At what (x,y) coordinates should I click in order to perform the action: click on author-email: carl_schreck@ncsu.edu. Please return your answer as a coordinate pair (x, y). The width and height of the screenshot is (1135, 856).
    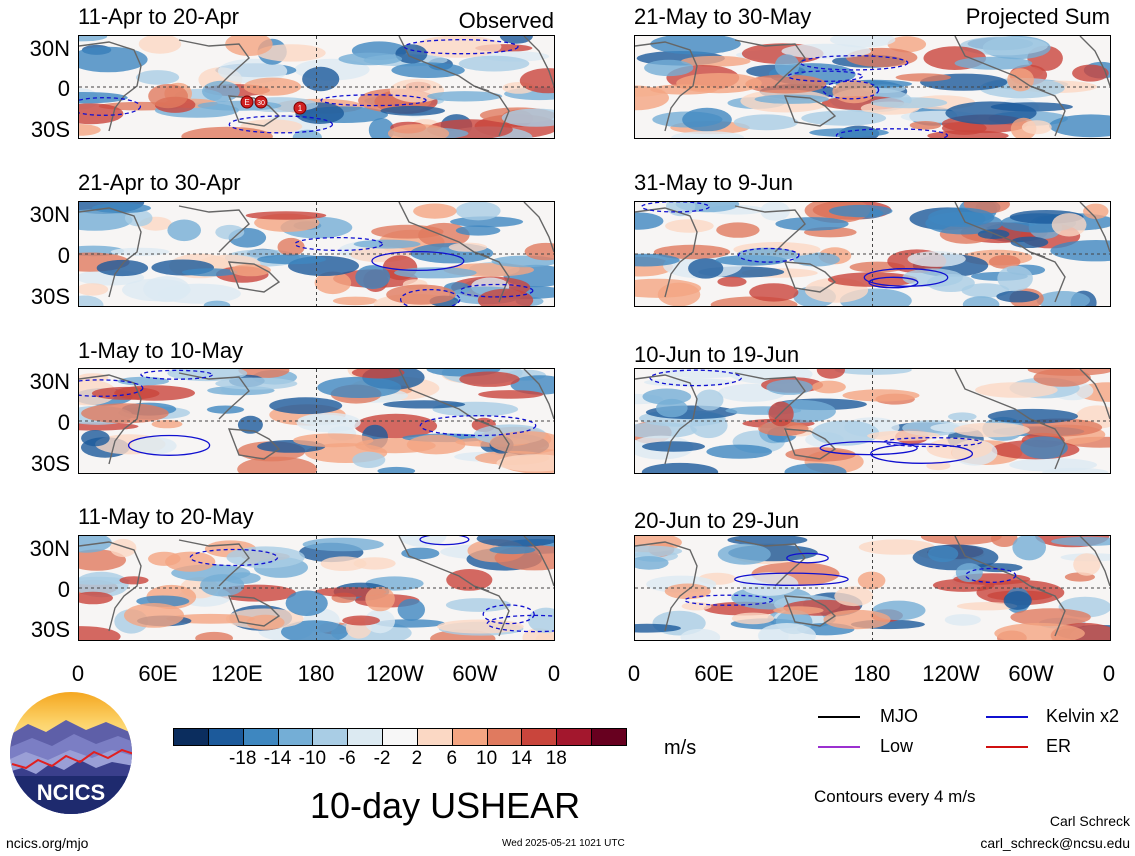
    Looking at the image, I should click on (1055, 843).